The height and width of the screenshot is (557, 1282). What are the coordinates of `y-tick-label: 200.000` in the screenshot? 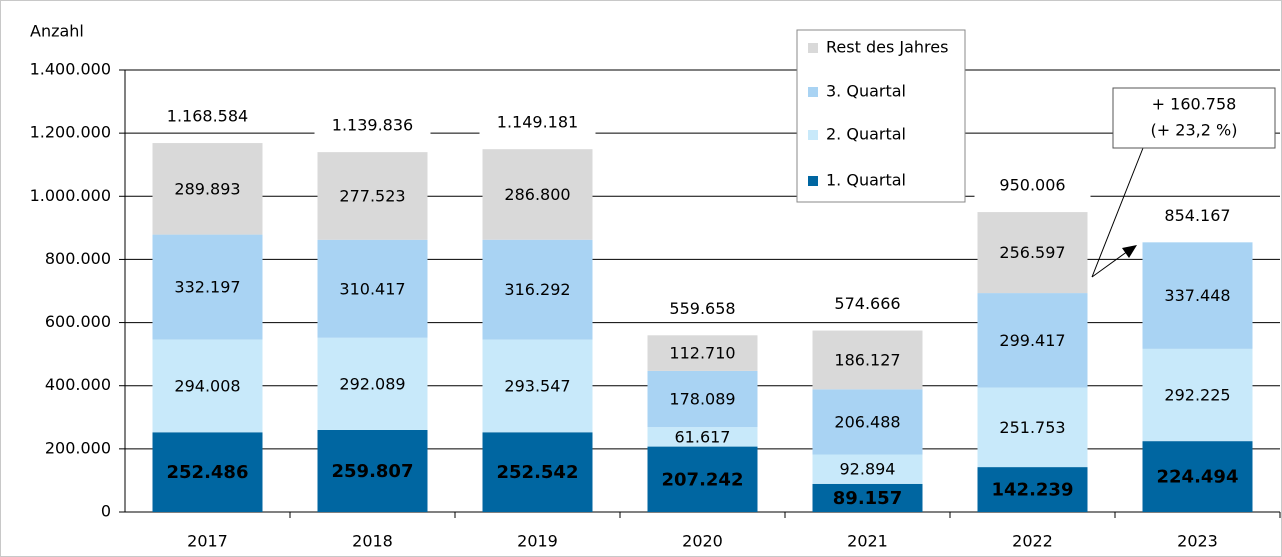 It's located at (78, 447).